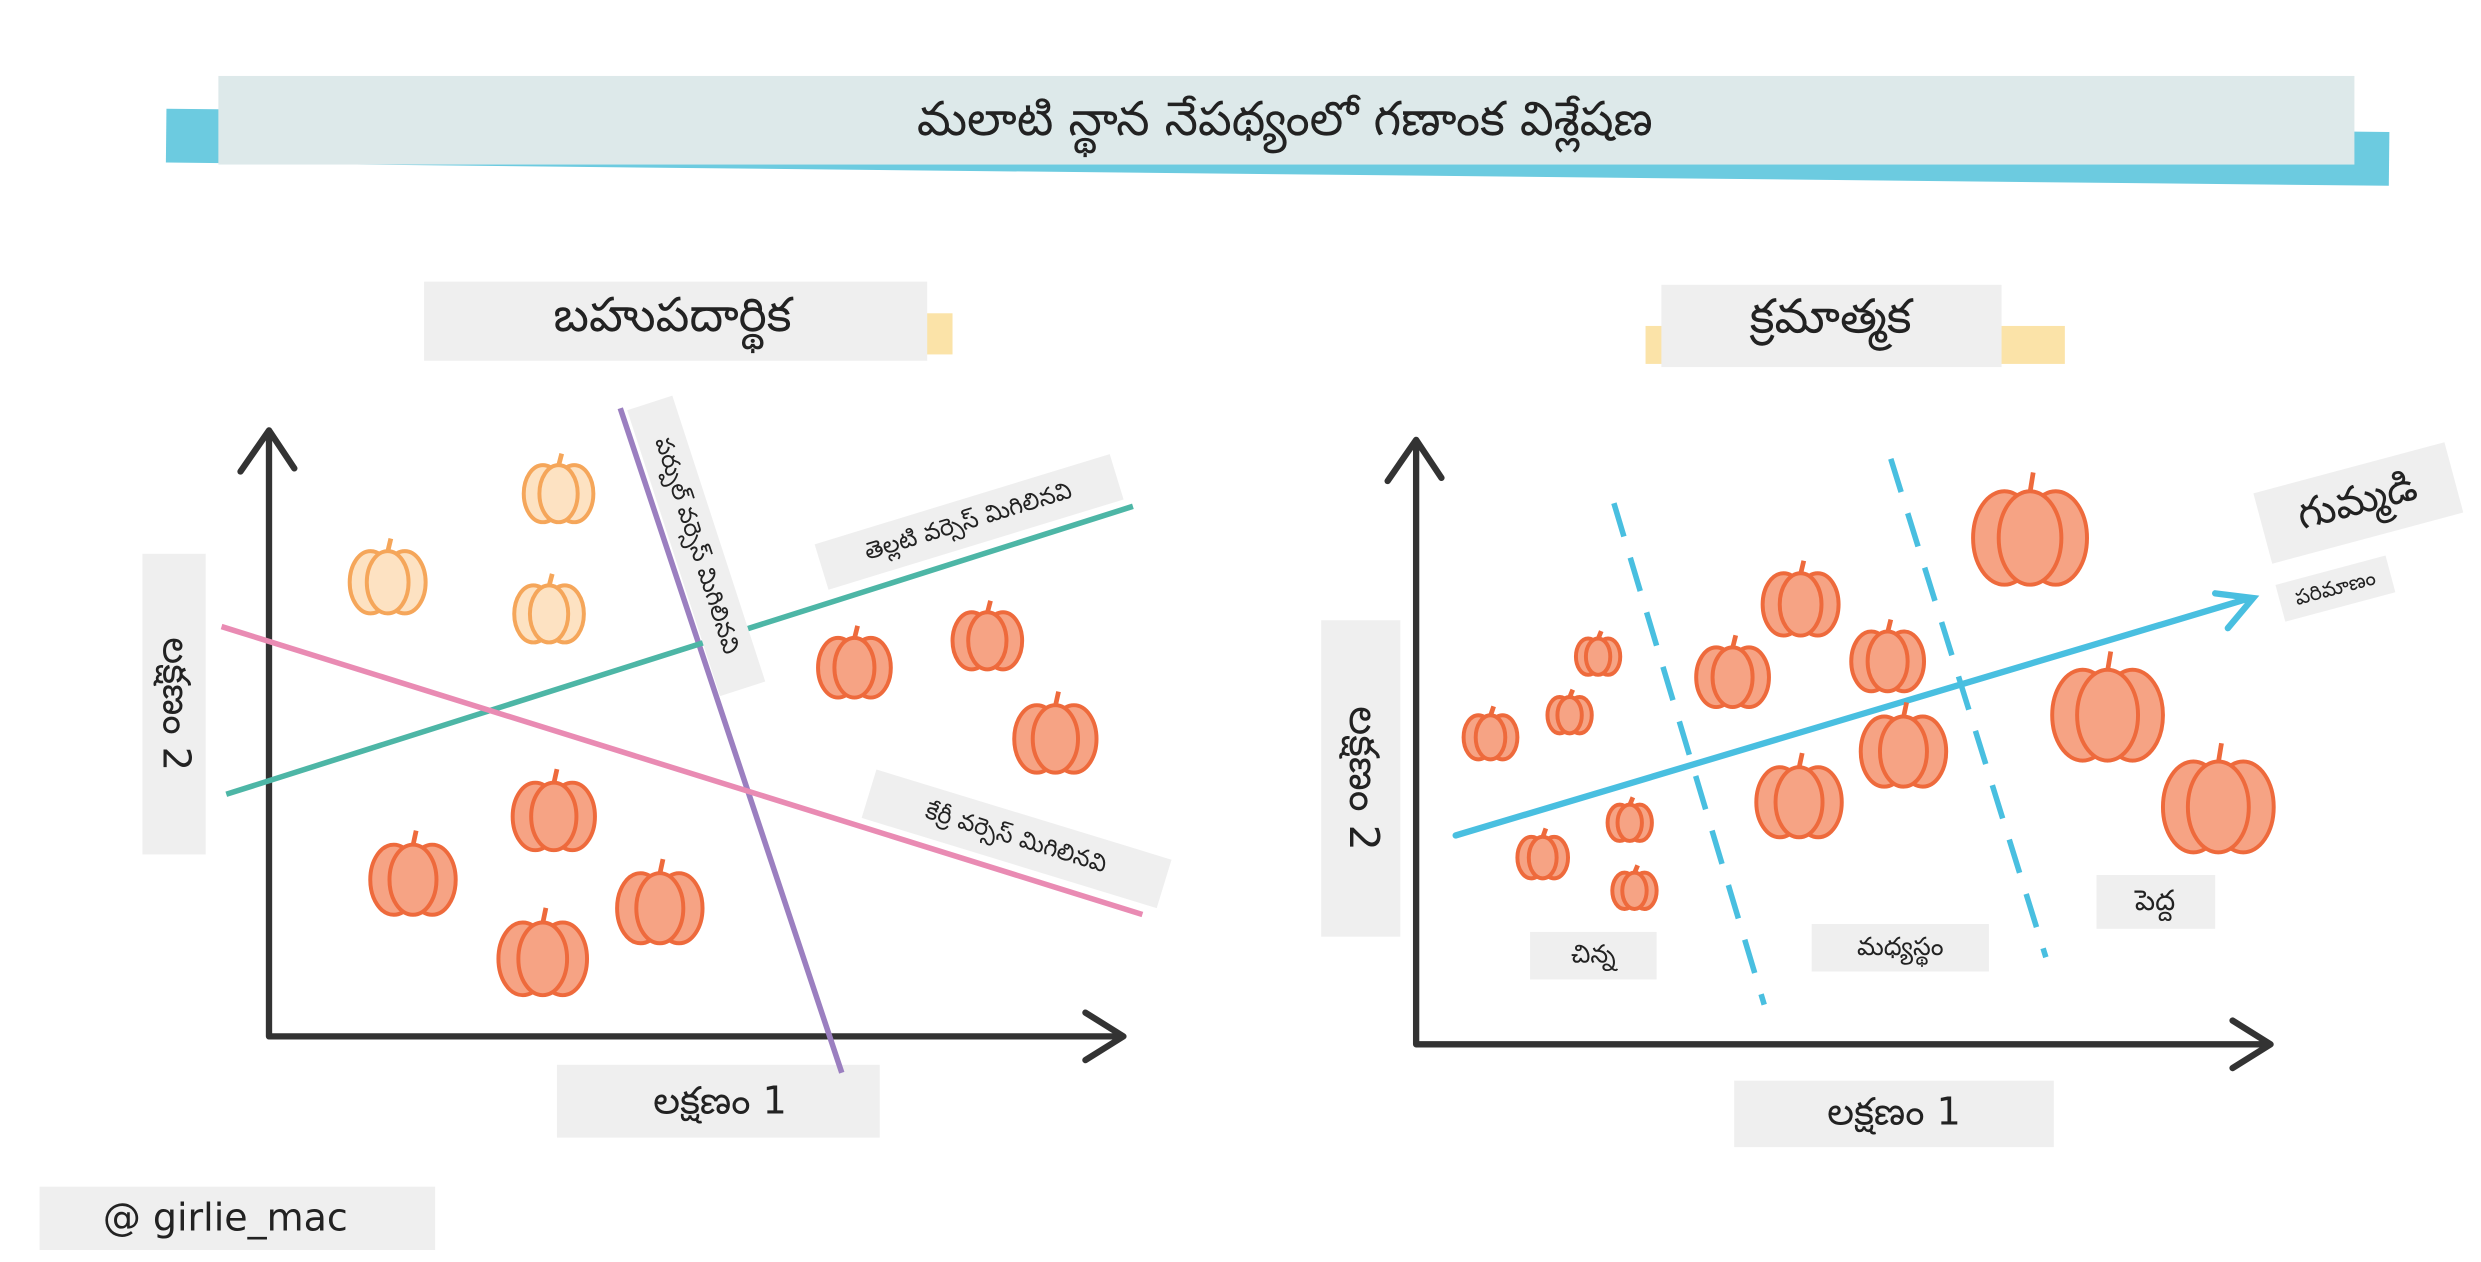 This screenshot has width=2481, height=1262. I want to click on line-label: పర్పుల్ వర్సెస్ మిగిలినవి, so click(696, 546).